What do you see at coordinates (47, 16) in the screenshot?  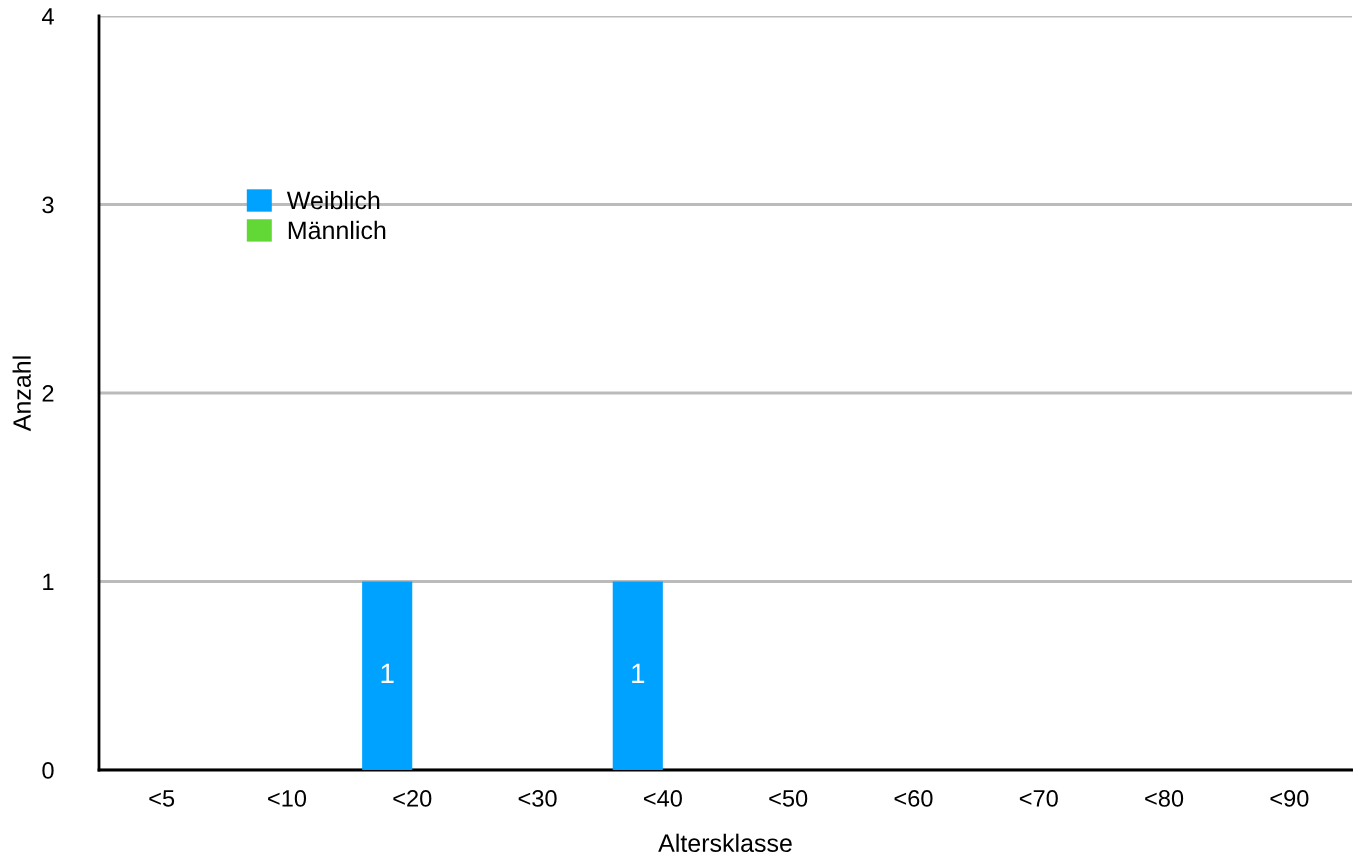 I see `y-tick-label: 4` at bounding box center [47, 16].